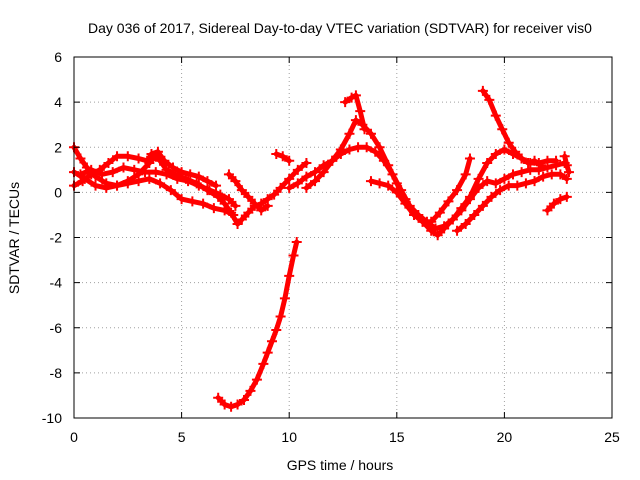 Image resolution: width=640 pixels, height=480 pixels. Describe the element at coordinates (397, 437) in the screenshot. I see `x-tick-label: 15` at that location.